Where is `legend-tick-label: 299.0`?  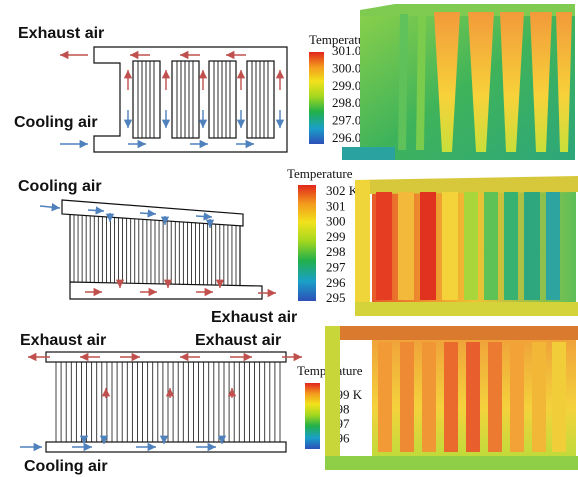
legend-tick-label: 299.0 is located at coordinates (346, 85).